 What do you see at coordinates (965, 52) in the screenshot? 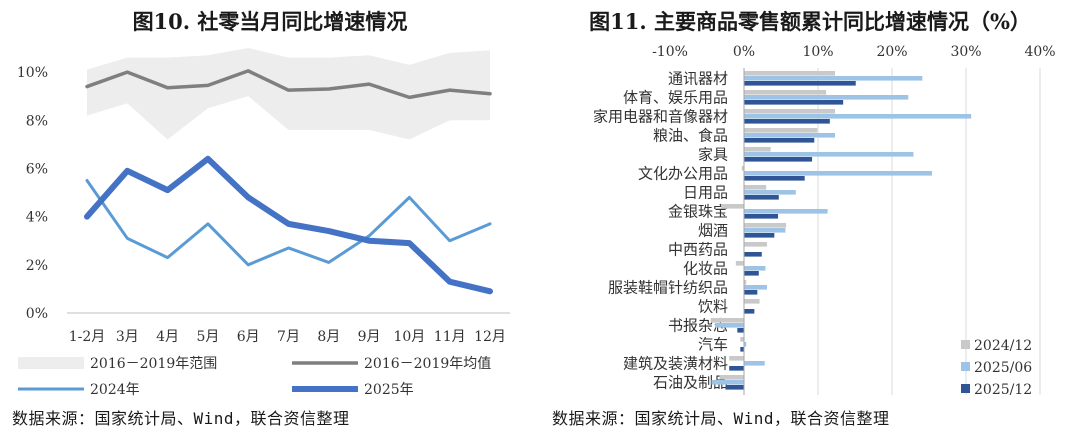
I see `x-tick-label: 30%` at bounding box center [965, 52].